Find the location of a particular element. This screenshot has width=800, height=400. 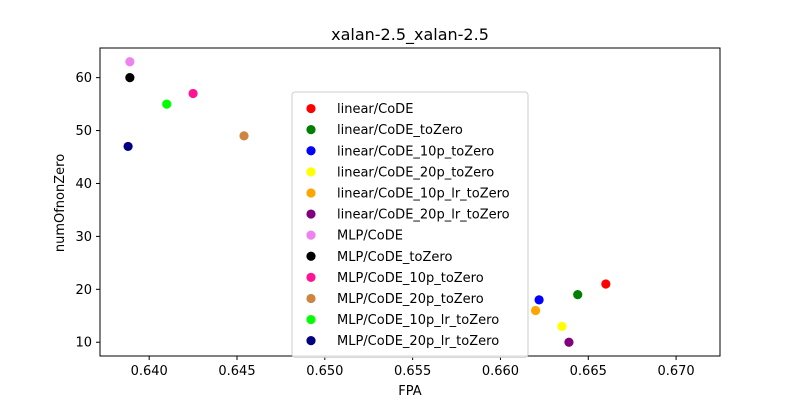

legend-entry-label: MLP/CoDE is located at coordinates (370, 236).